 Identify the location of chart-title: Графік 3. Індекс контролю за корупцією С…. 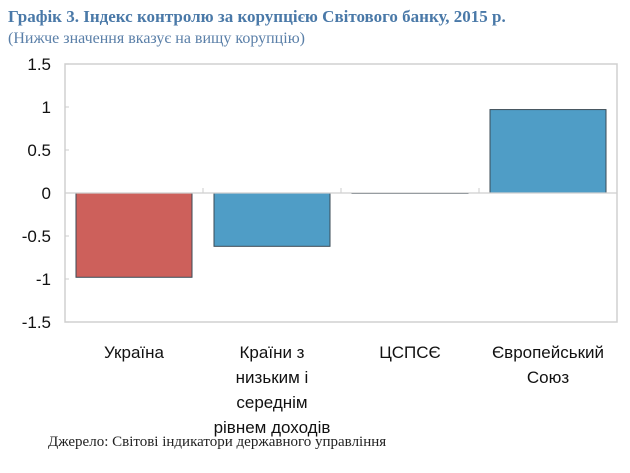
(257, 16).